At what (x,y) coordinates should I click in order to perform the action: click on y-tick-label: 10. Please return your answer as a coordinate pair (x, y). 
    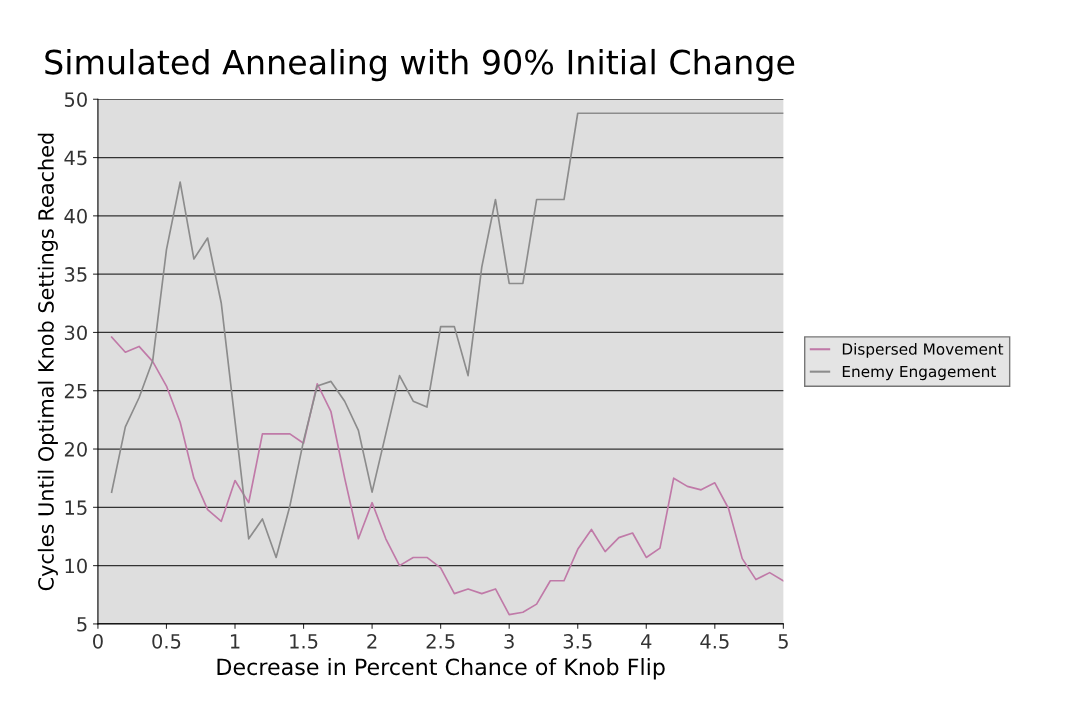
    Looking at the image, I should click on (76, 566).